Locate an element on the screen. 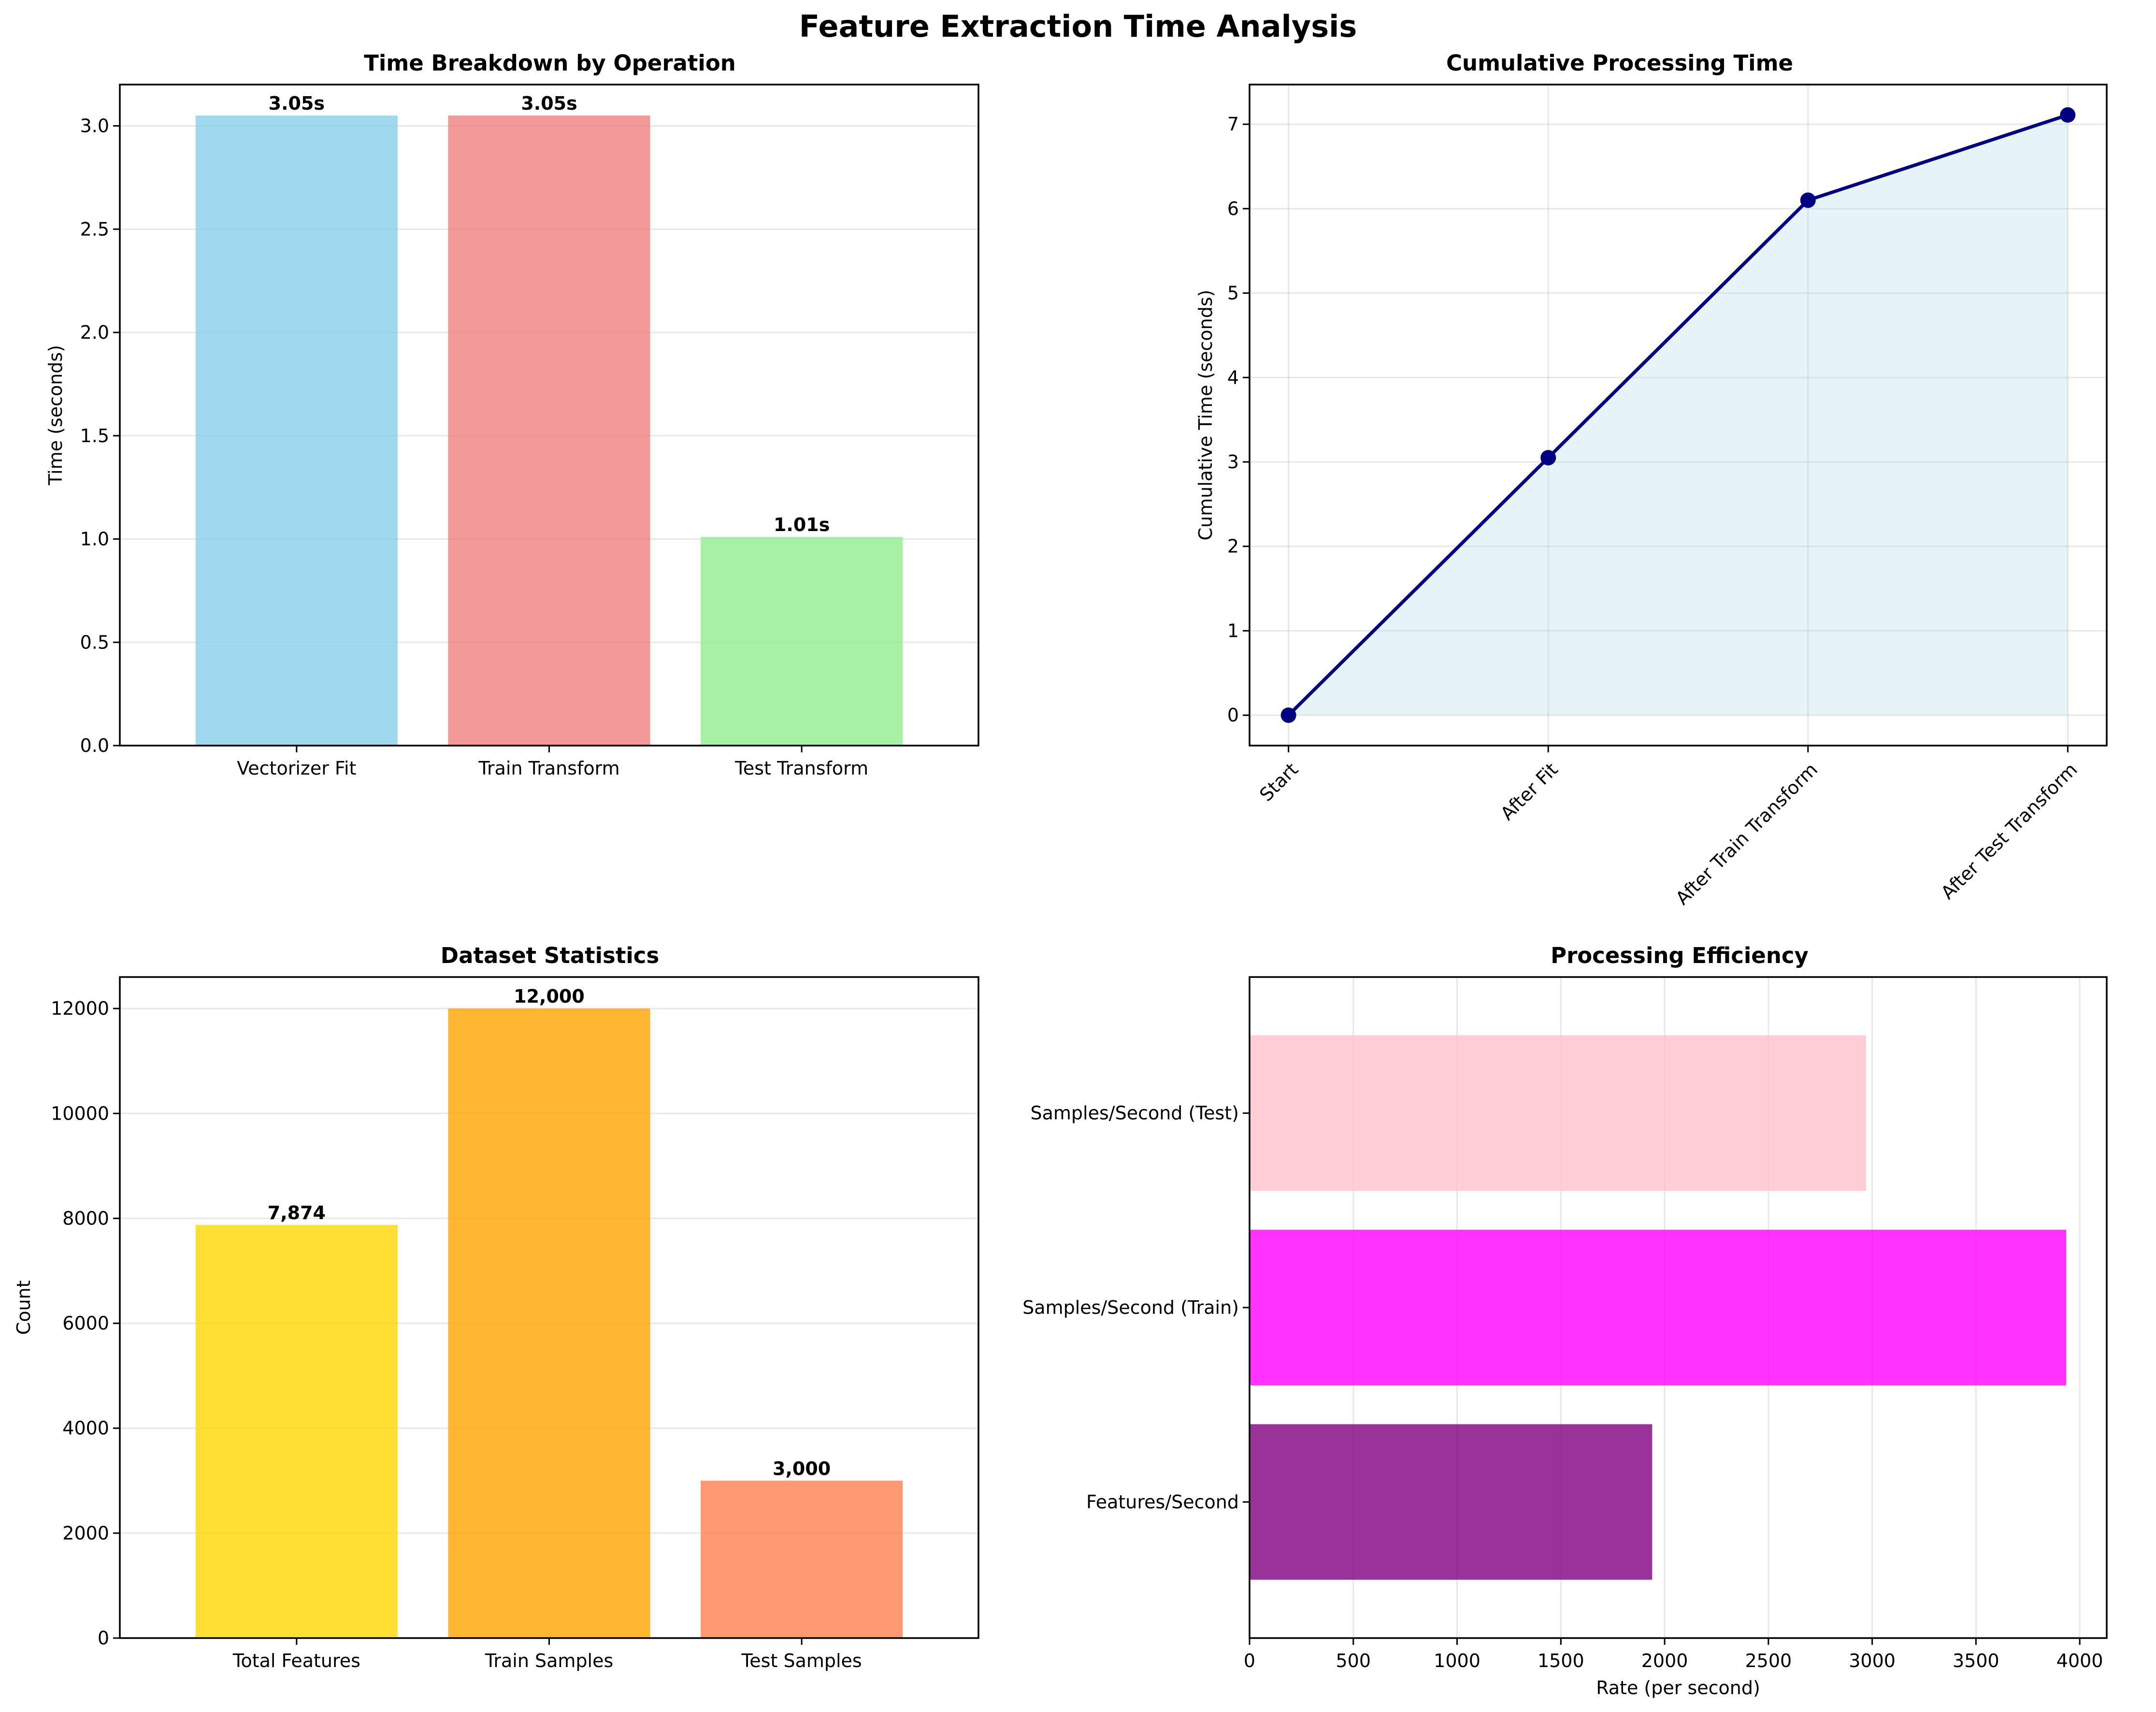 The image size is (2156, 1712). x-tick-label: Train Samples is located at coordinates (549, 1661).